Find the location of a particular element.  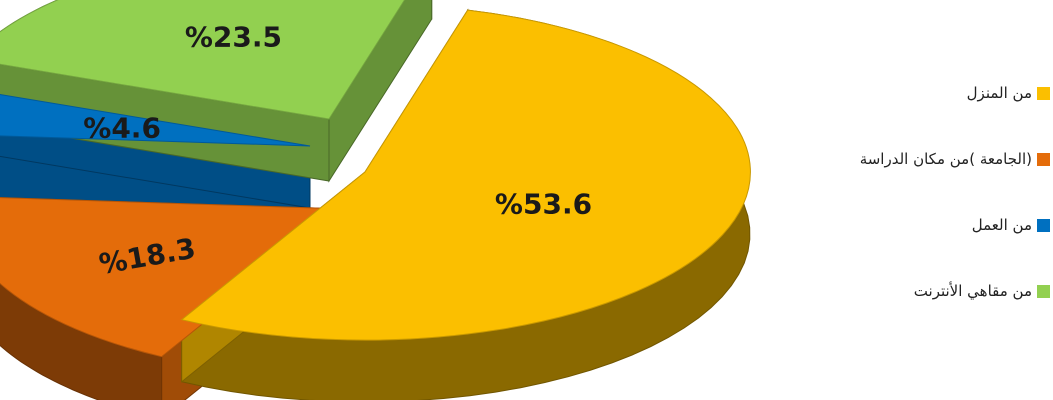

legend-swatch-university is located at coordinates (1043, 159).